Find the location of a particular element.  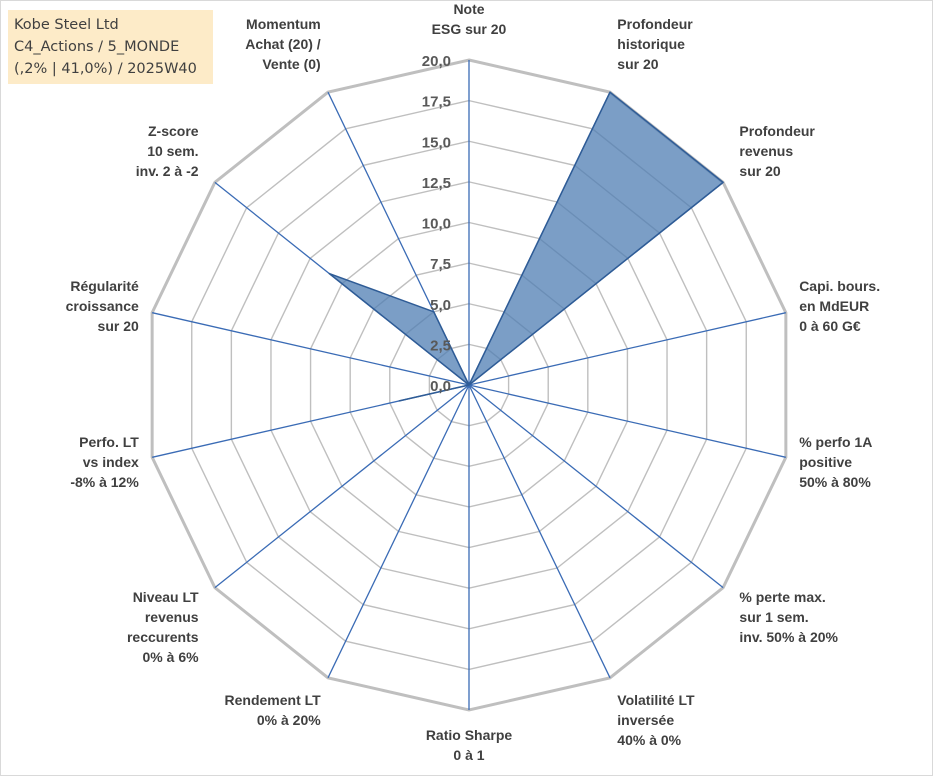

axis-label: Ratio Sharpe 0 à 1 is located at coordinates (469, 745).